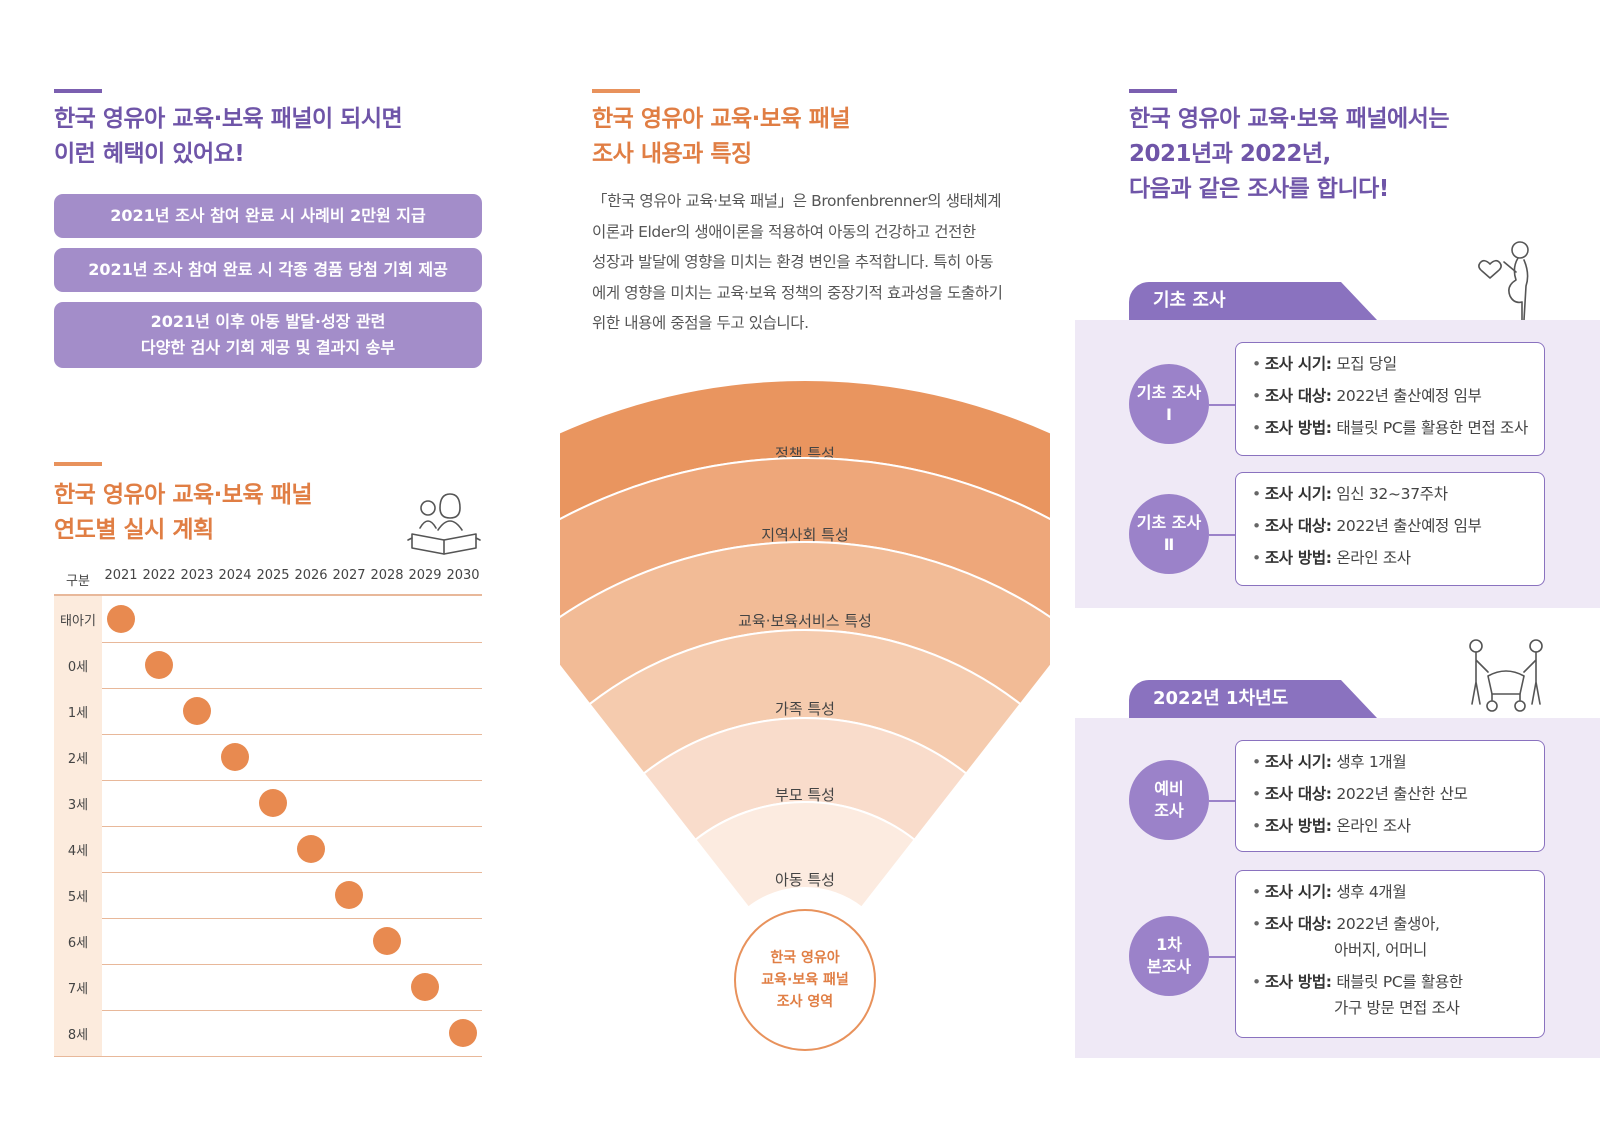  I want to click on survey-area-label: 한국 영유아, so click(804, 957).